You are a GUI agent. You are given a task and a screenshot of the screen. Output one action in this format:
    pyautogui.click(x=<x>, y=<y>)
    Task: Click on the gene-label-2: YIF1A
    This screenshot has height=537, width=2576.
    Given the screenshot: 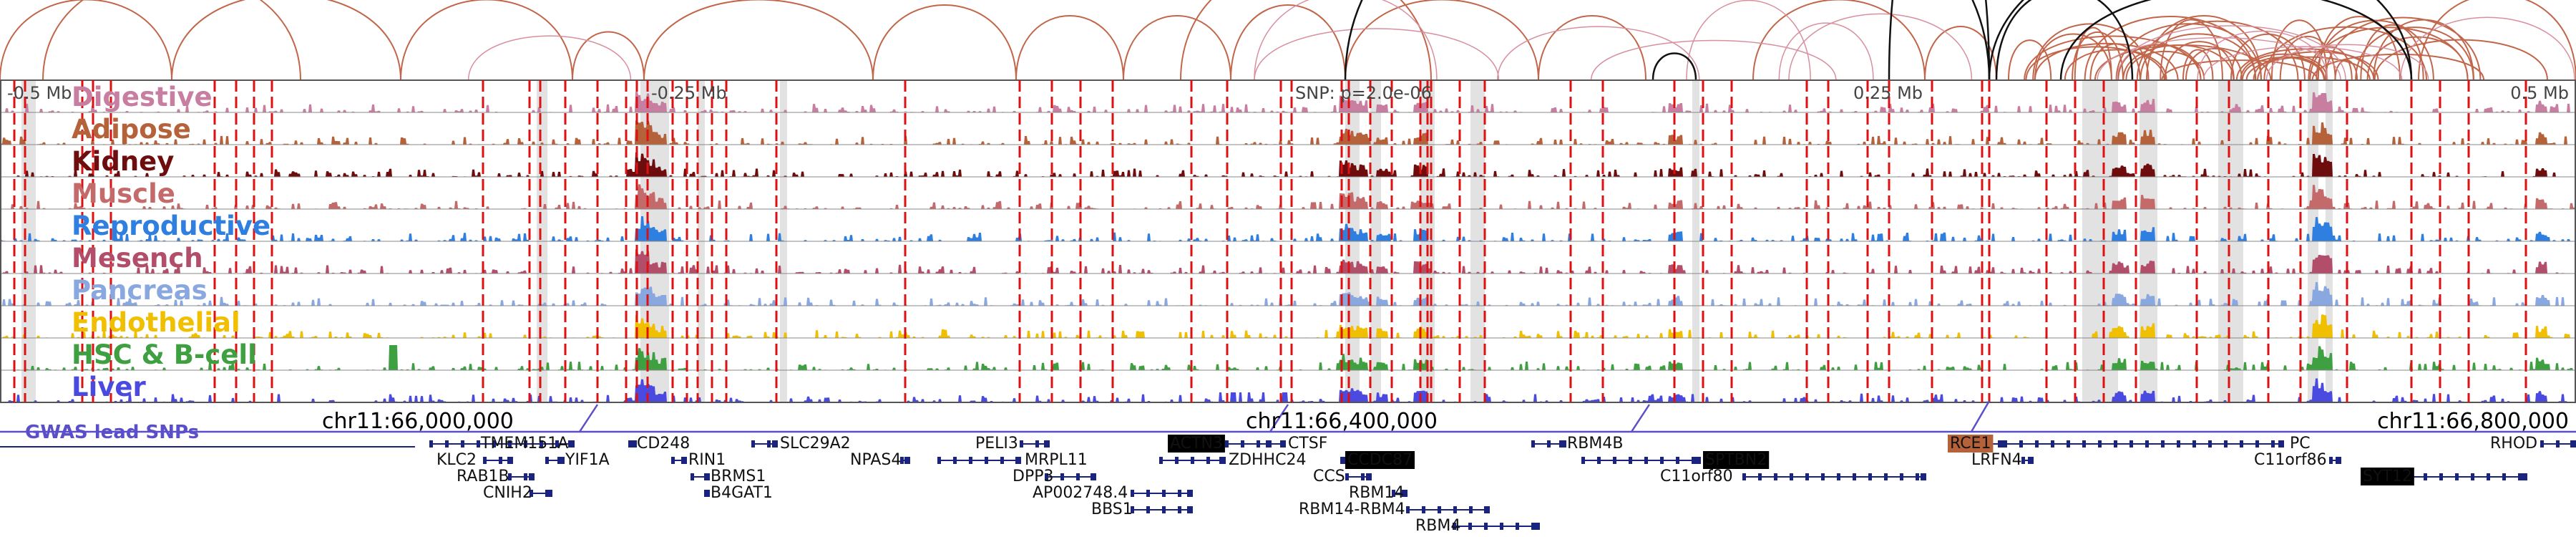 What is the action you would take?
    pyautogui.click(x=587, y=460)
    